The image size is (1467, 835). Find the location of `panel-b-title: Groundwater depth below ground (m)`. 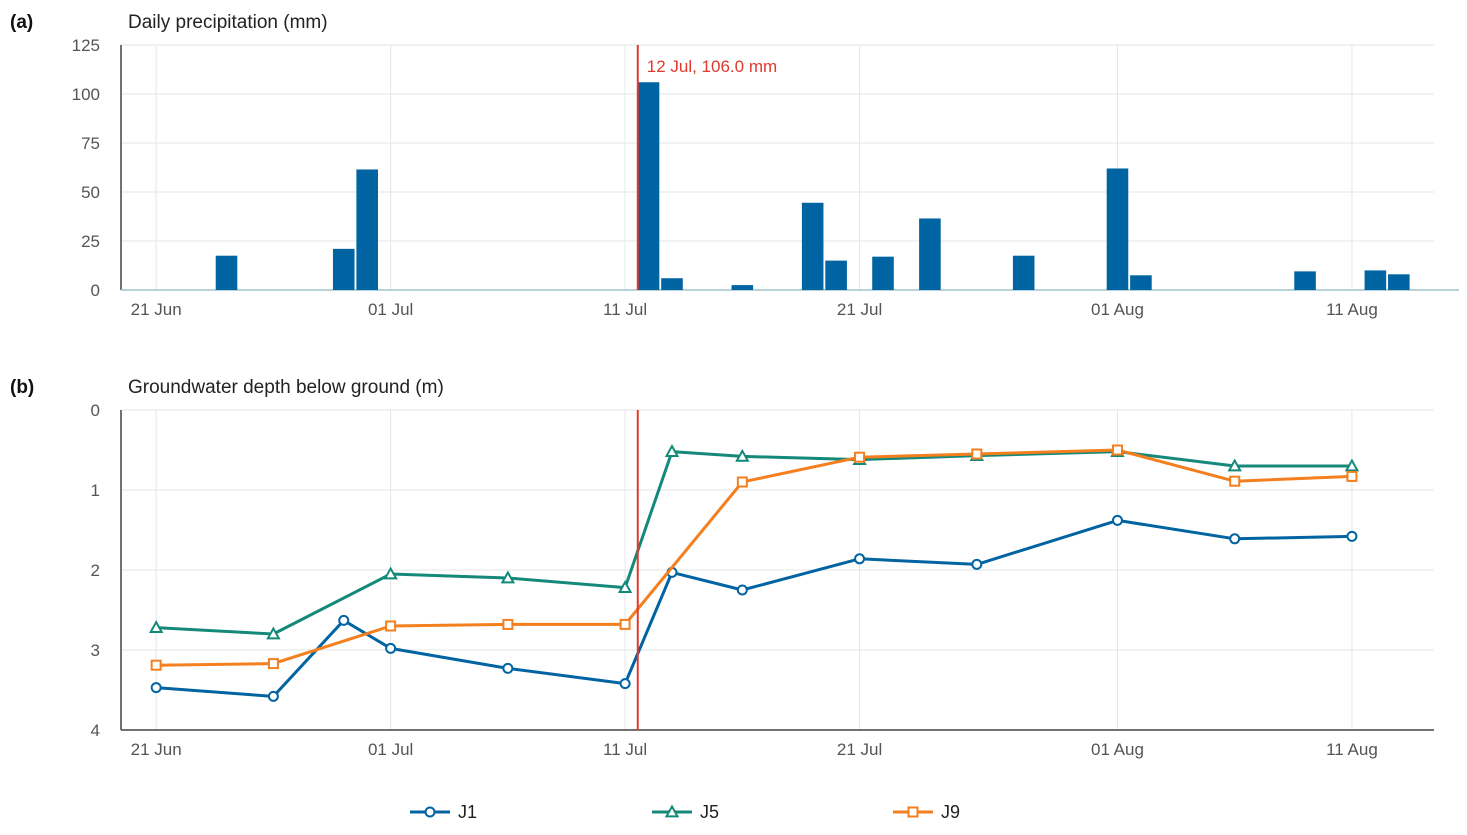

panel-b-title: Groundwater depth below ground (m) is located at coordinates (286, 387).